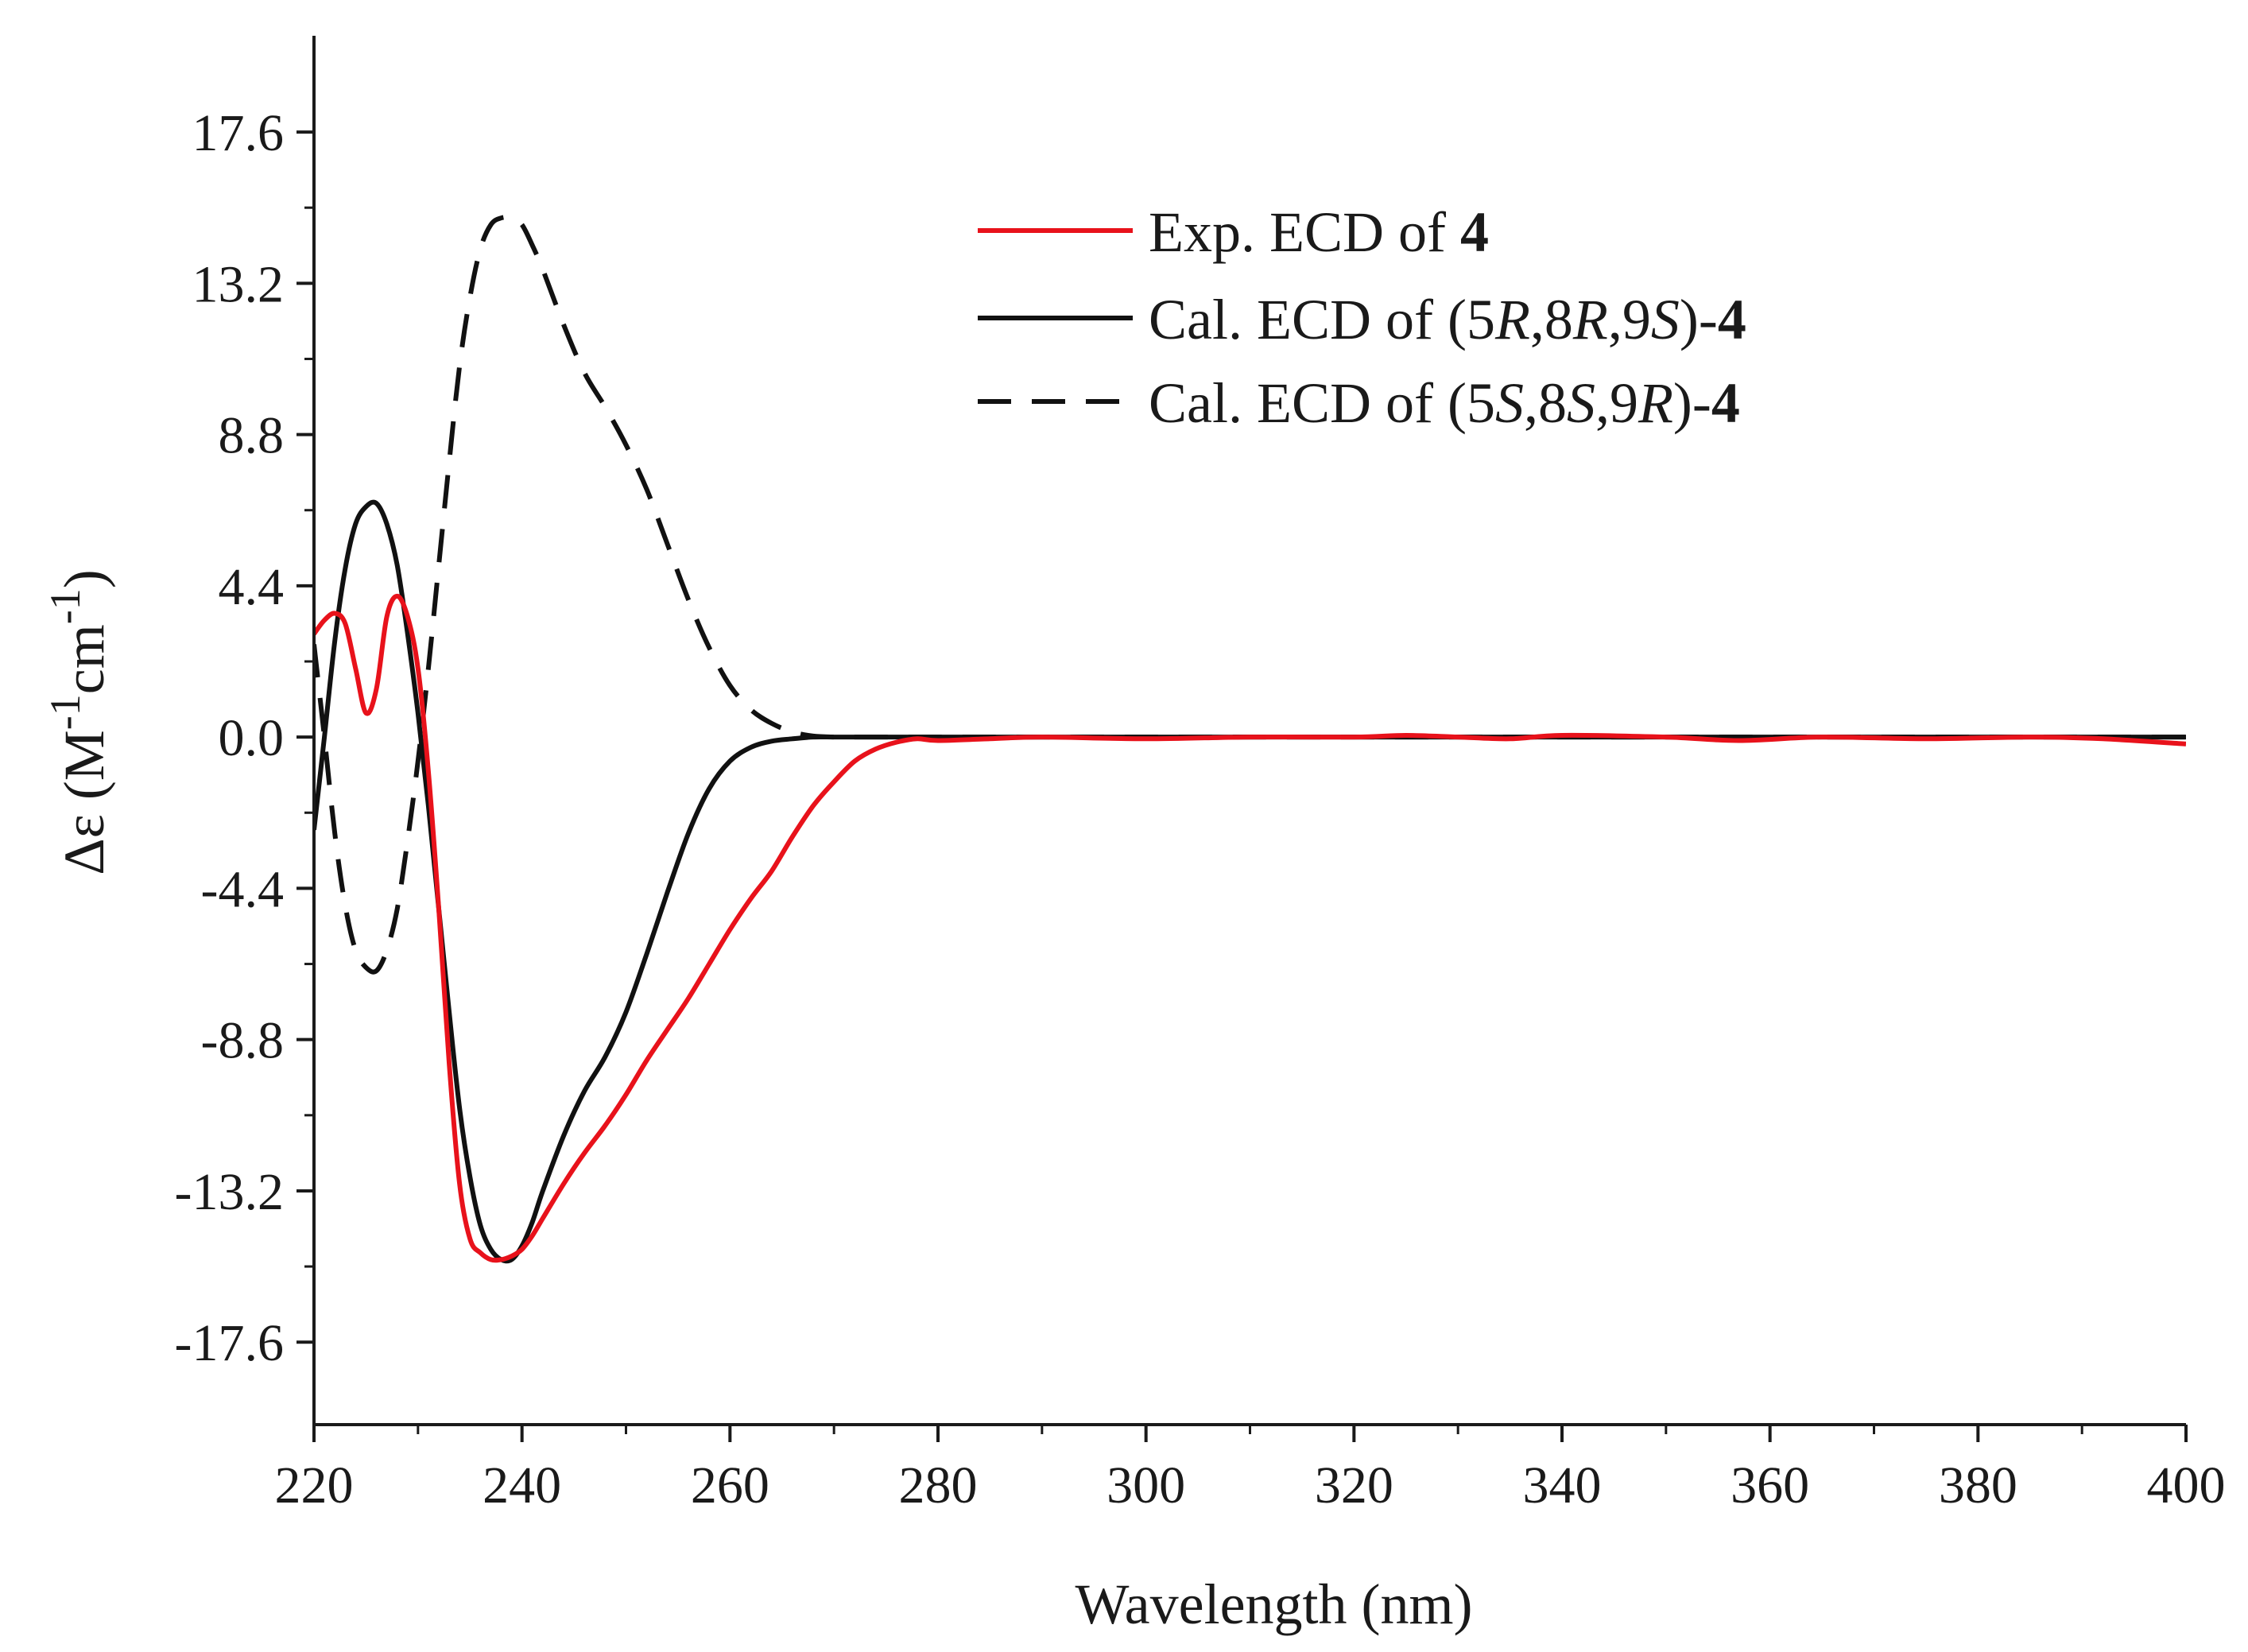 The height and width of the screenshot is (1652, 2248). I want to click on y-axis-title-part: cm, so click(84, 659).